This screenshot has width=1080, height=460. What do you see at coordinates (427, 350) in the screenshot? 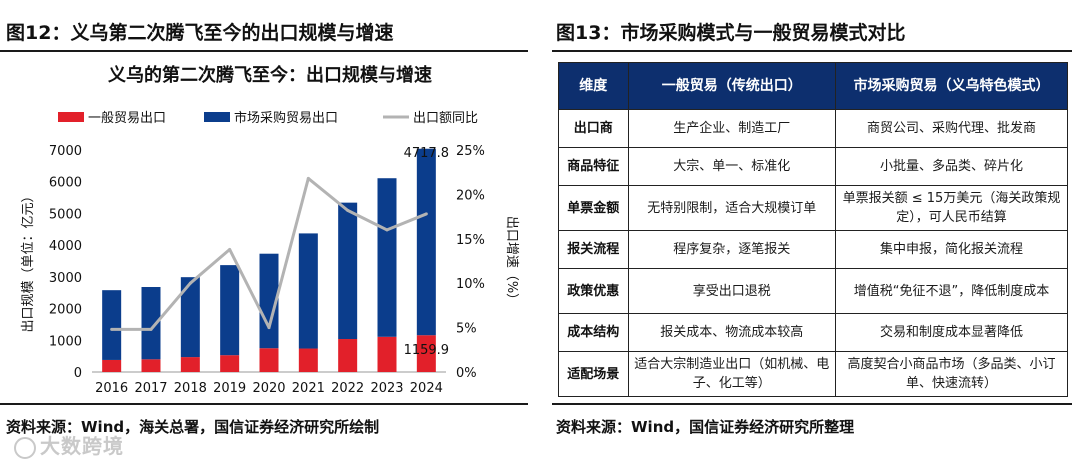
I see `annotation-general-trade-value: 1159.9` at bounding box center [427, 350].